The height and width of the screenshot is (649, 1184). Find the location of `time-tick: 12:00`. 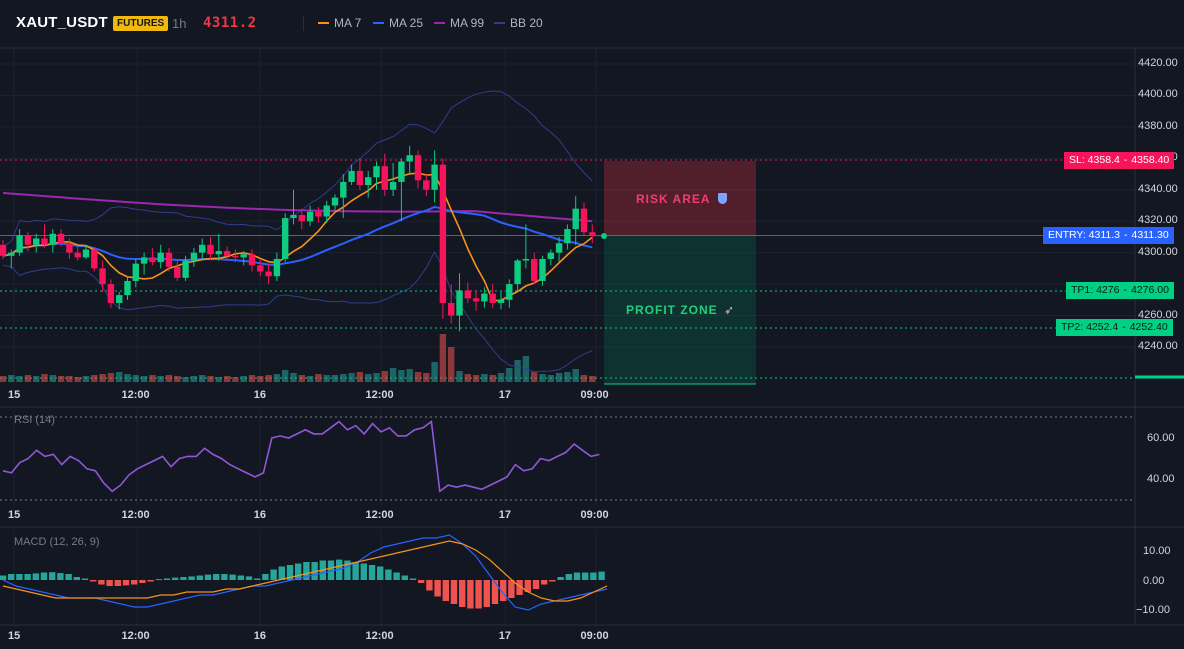

time-tick: 12:00 is located at coordinates (379, 395).